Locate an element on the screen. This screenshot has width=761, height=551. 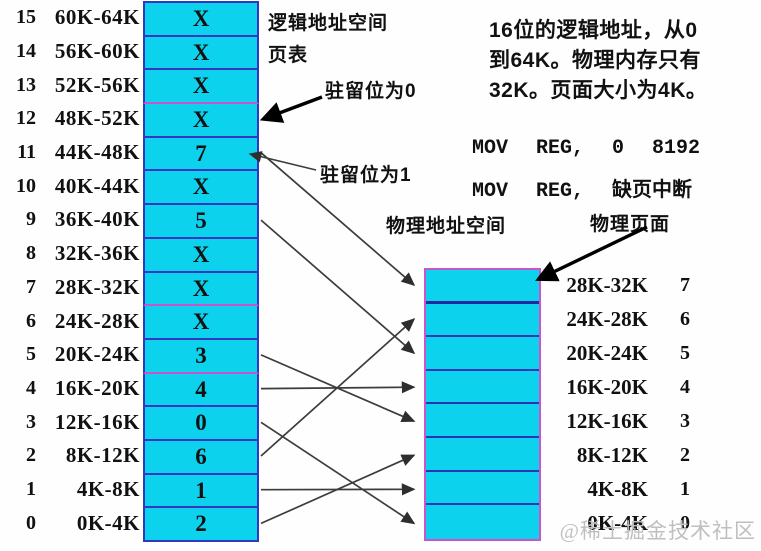
physical-address-range: 24K-28K is located at coordinates (607, 318).